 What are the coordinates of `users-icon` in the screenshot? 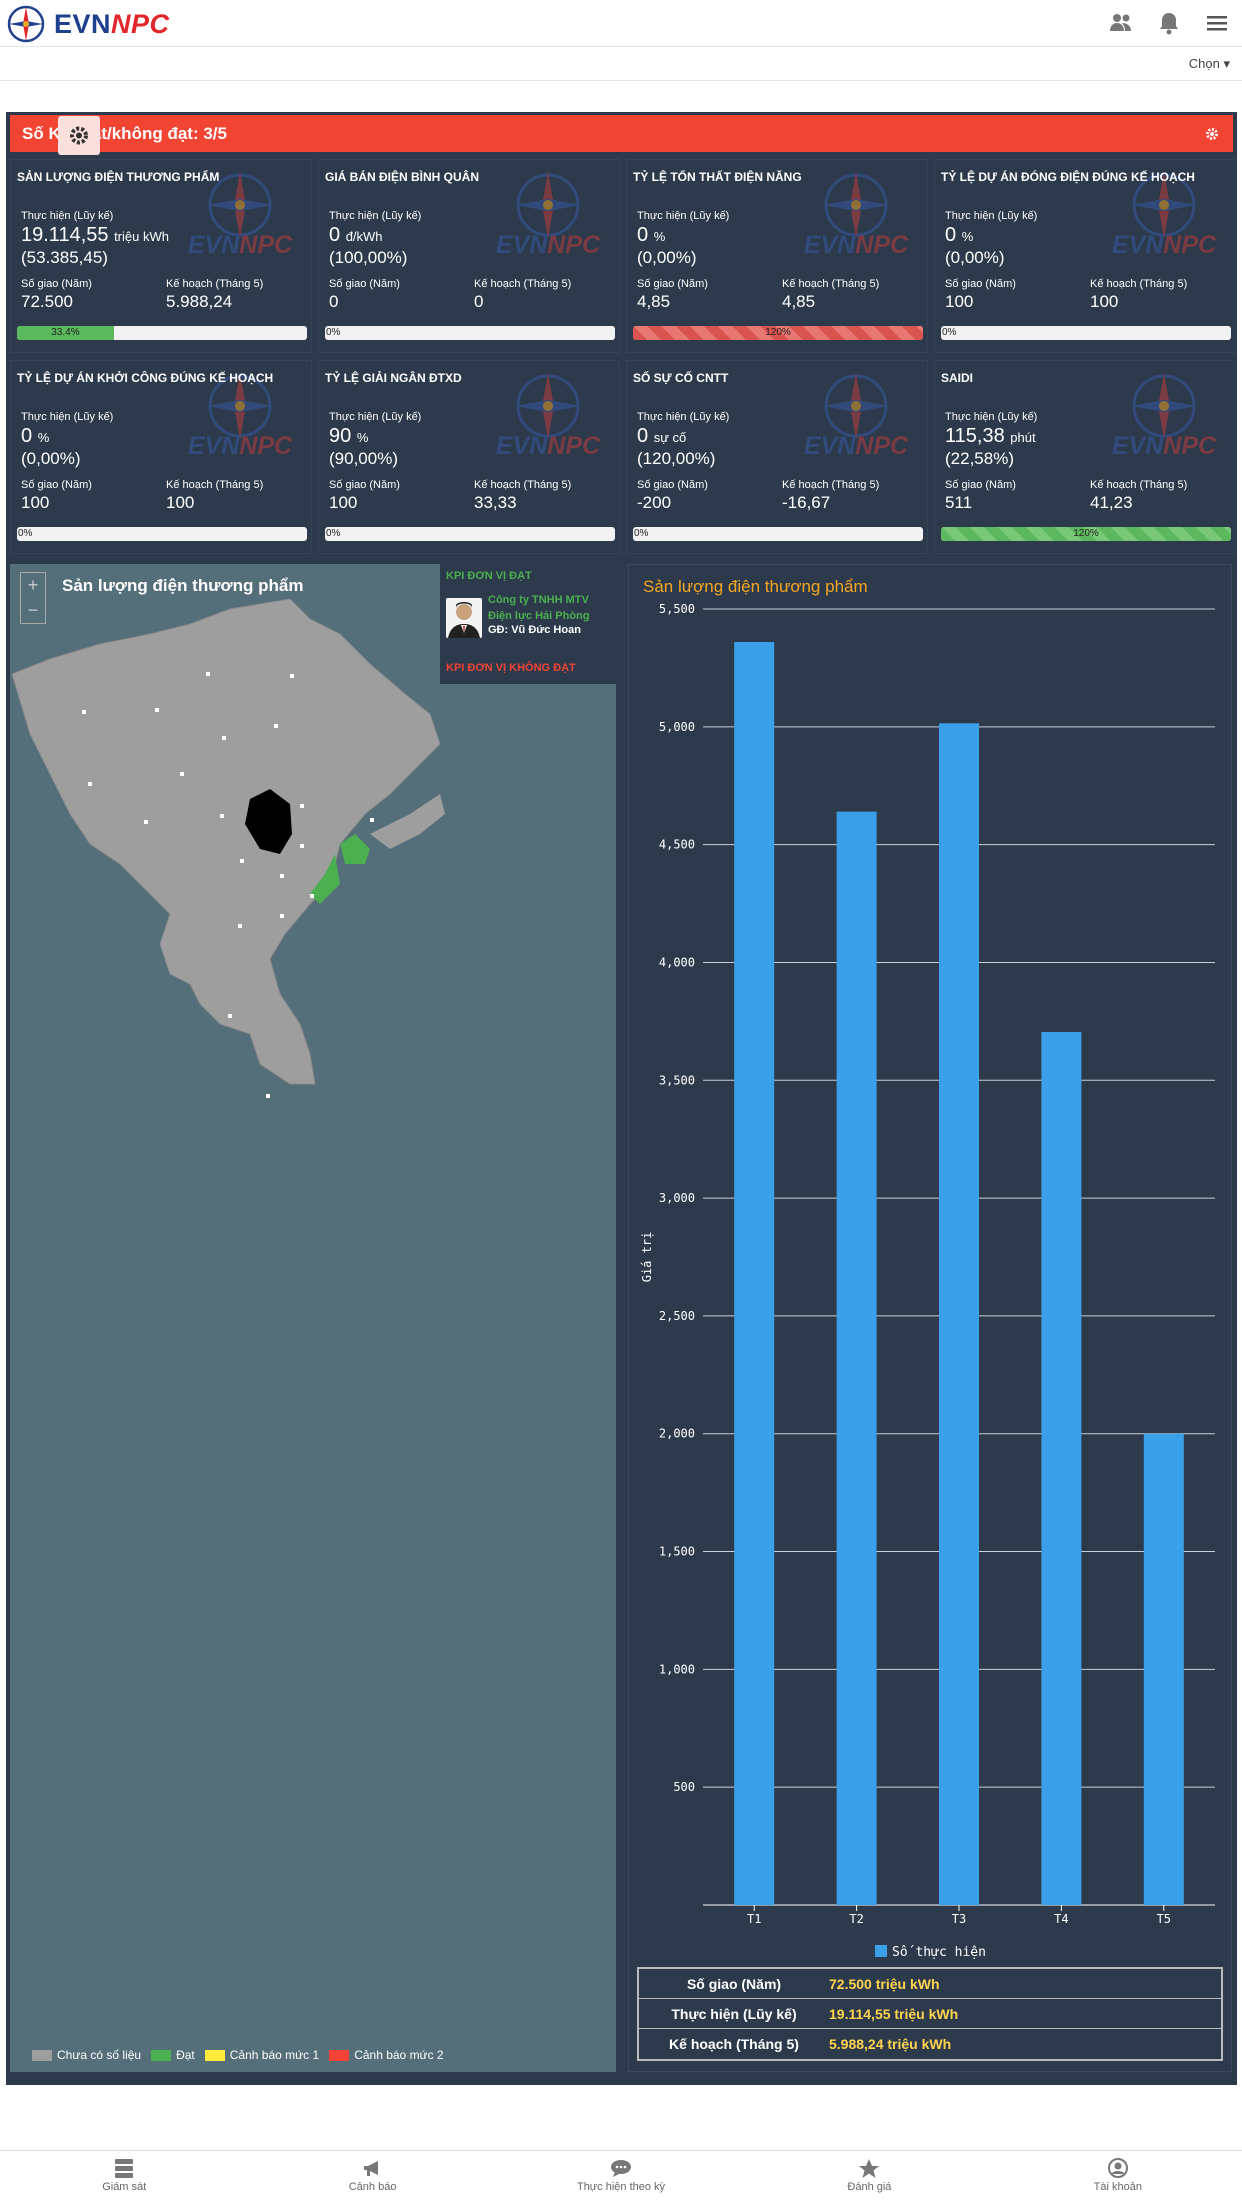 It's located at (1121, 23).